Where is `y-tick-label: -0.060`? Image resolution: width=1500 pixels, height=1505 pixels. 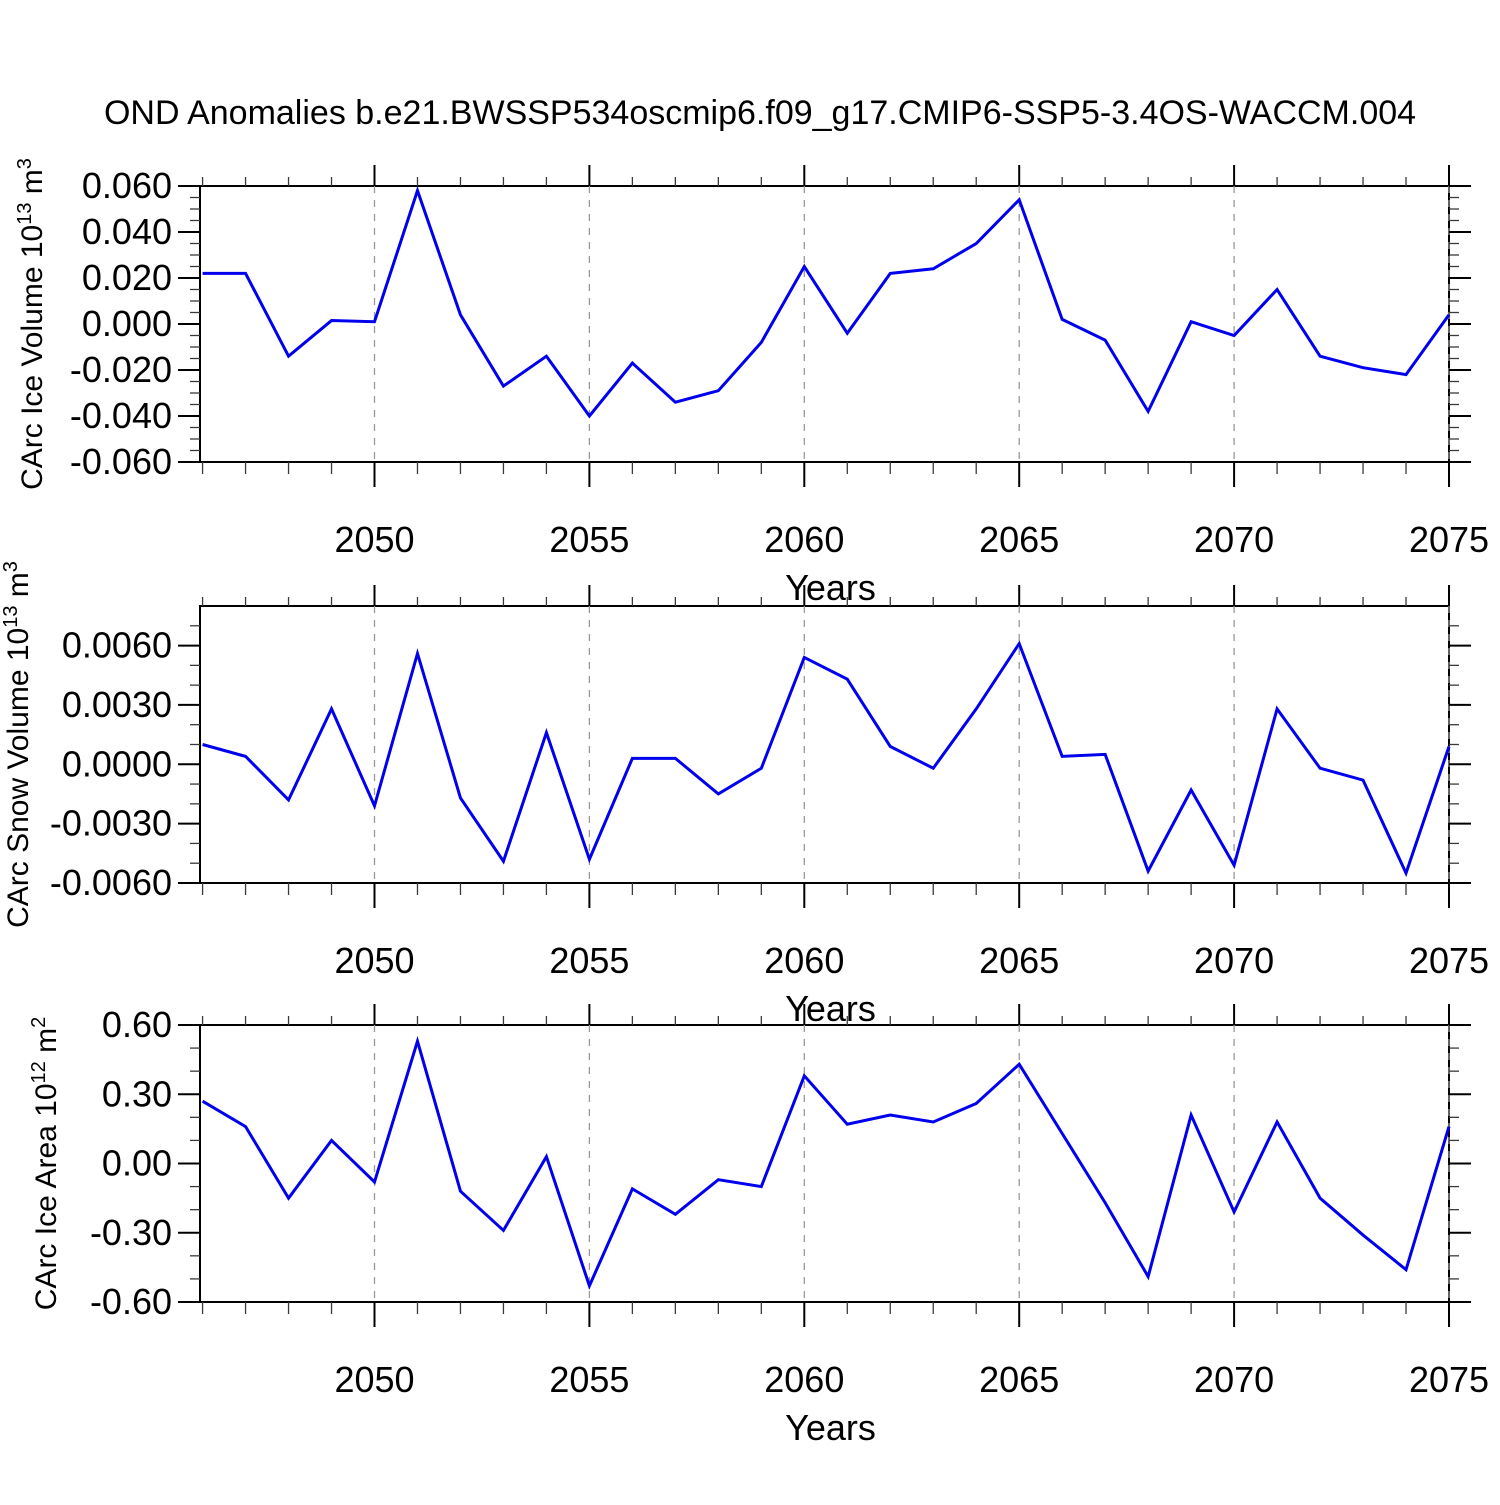 y-tick-label: -0.060 is located at coordinates (121, 461).